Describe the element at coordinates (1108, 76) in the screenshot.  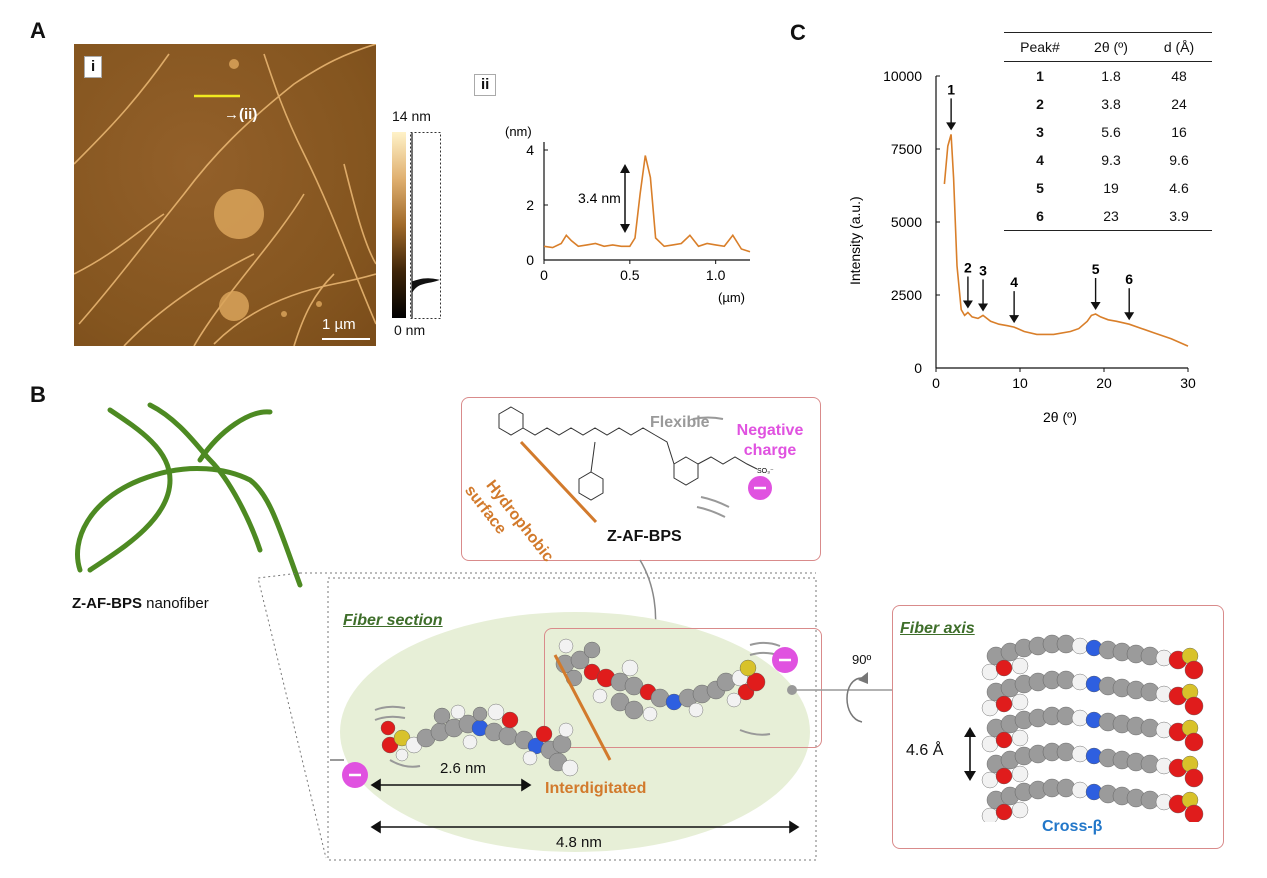
I see `table-row: 1 1.8 48` at that location.